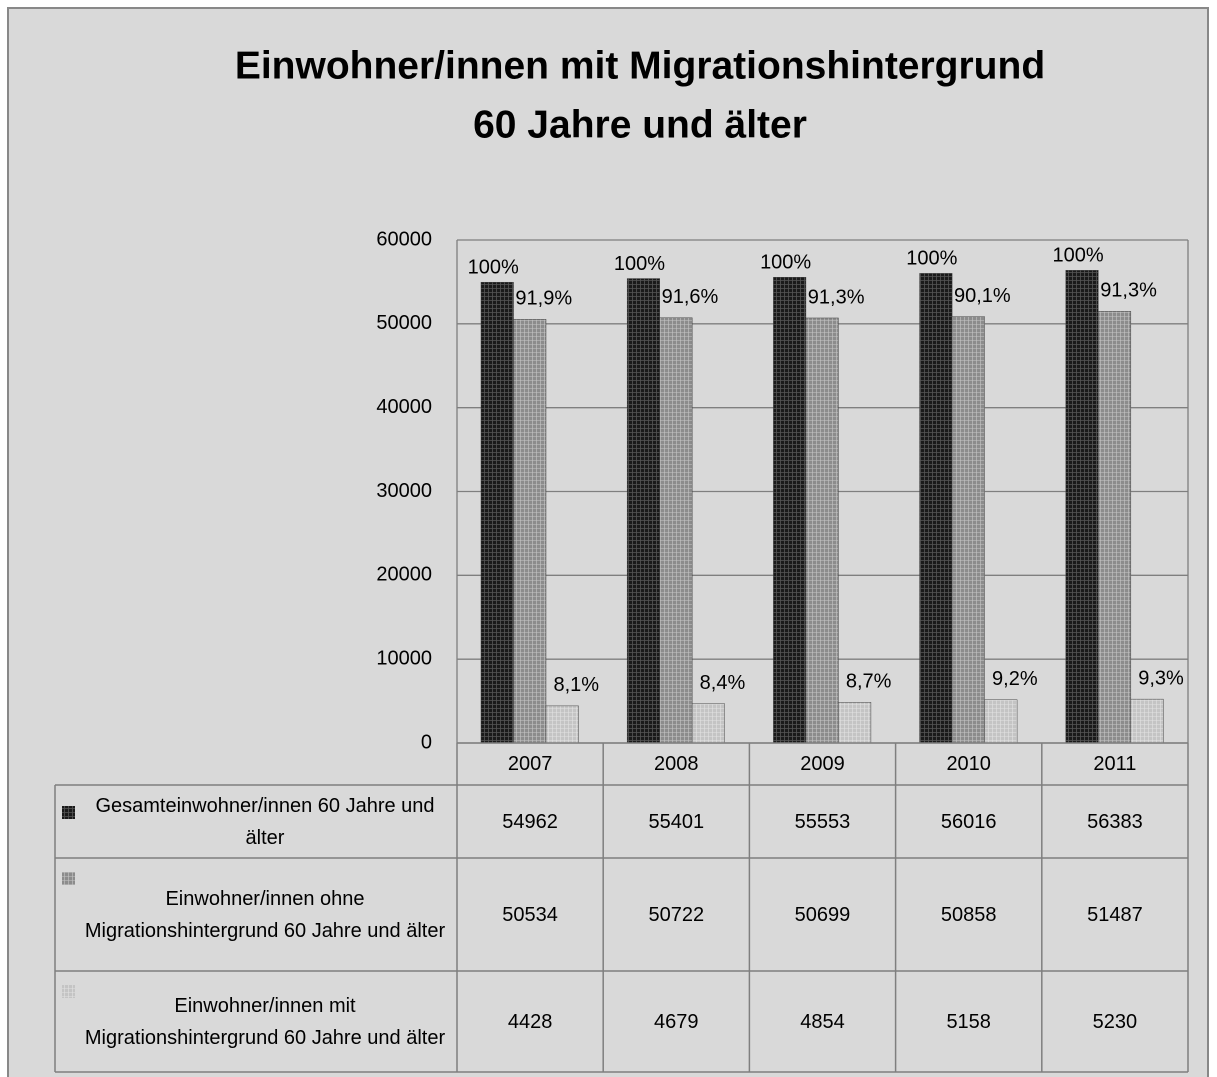 This screenshot has width=1217, height=1077. What do you see at coordinates (968, 764) in the screenshot?
I see `x-tick-label: 2010` at bounding box center [968, 764].